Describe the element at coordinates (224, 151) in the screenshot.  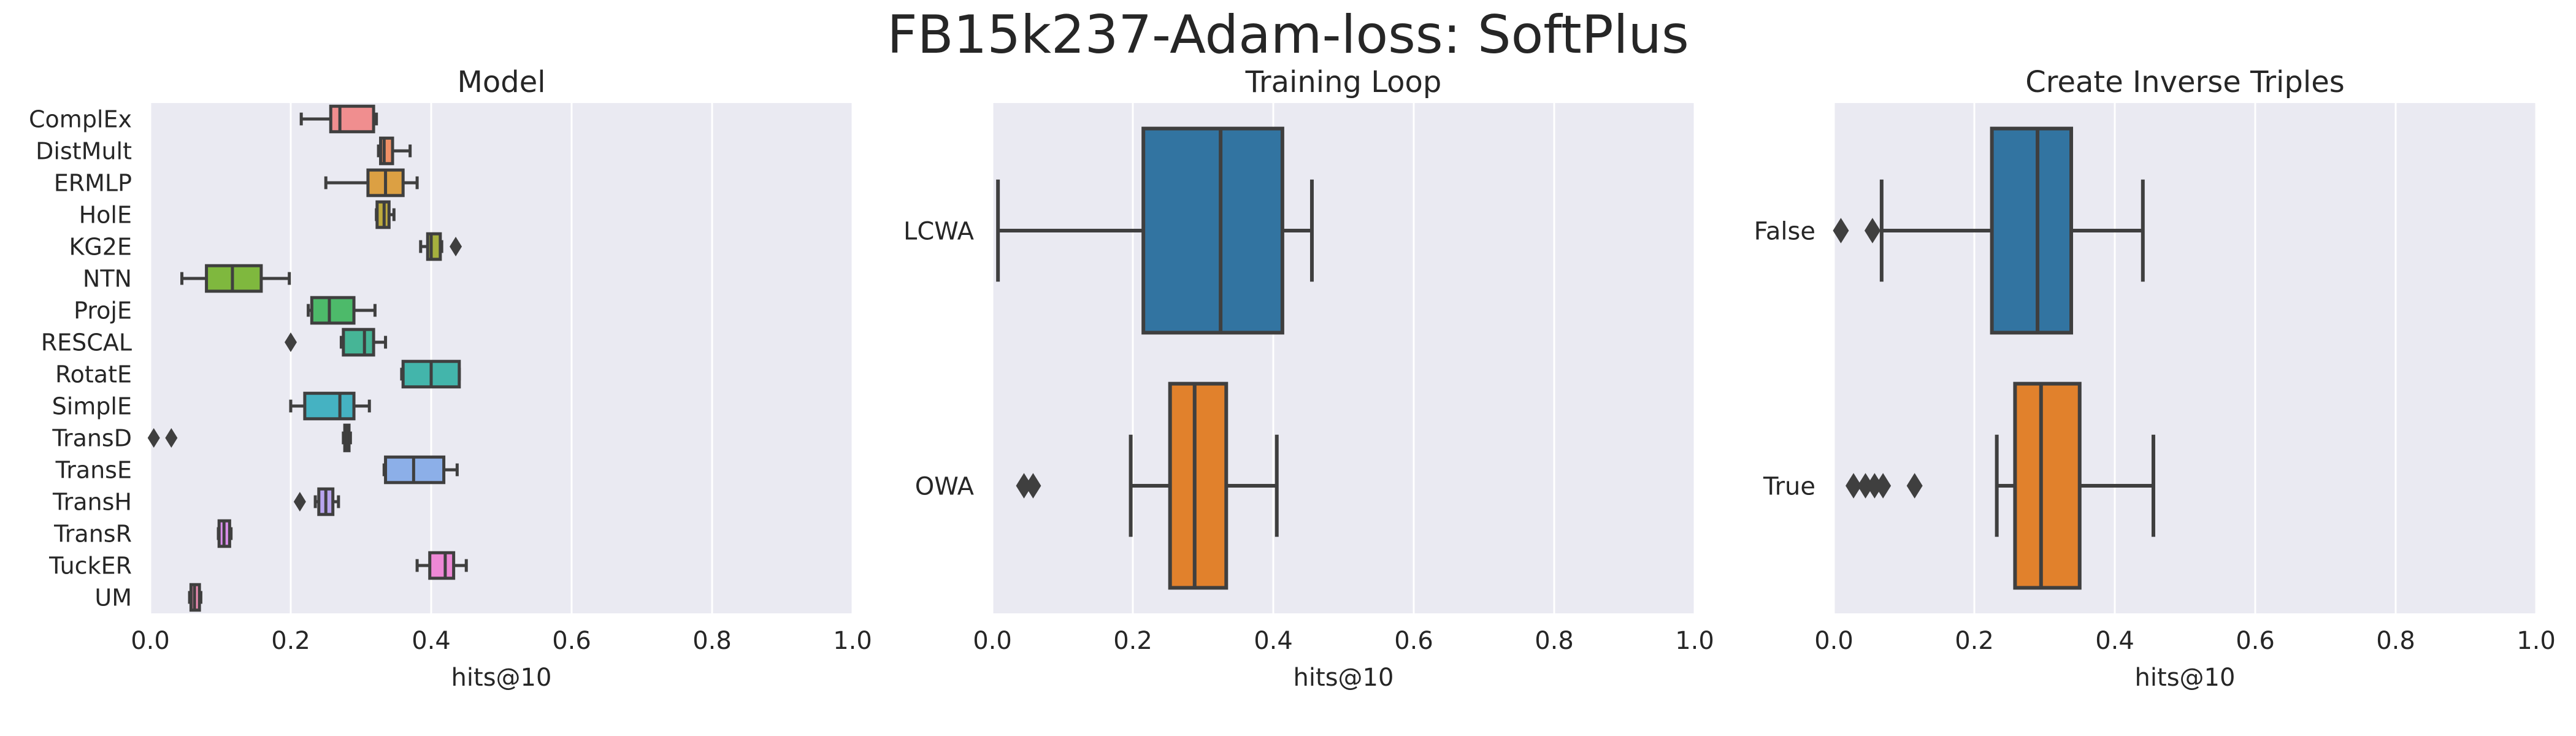
I see `box-group: DistMult` at that location.